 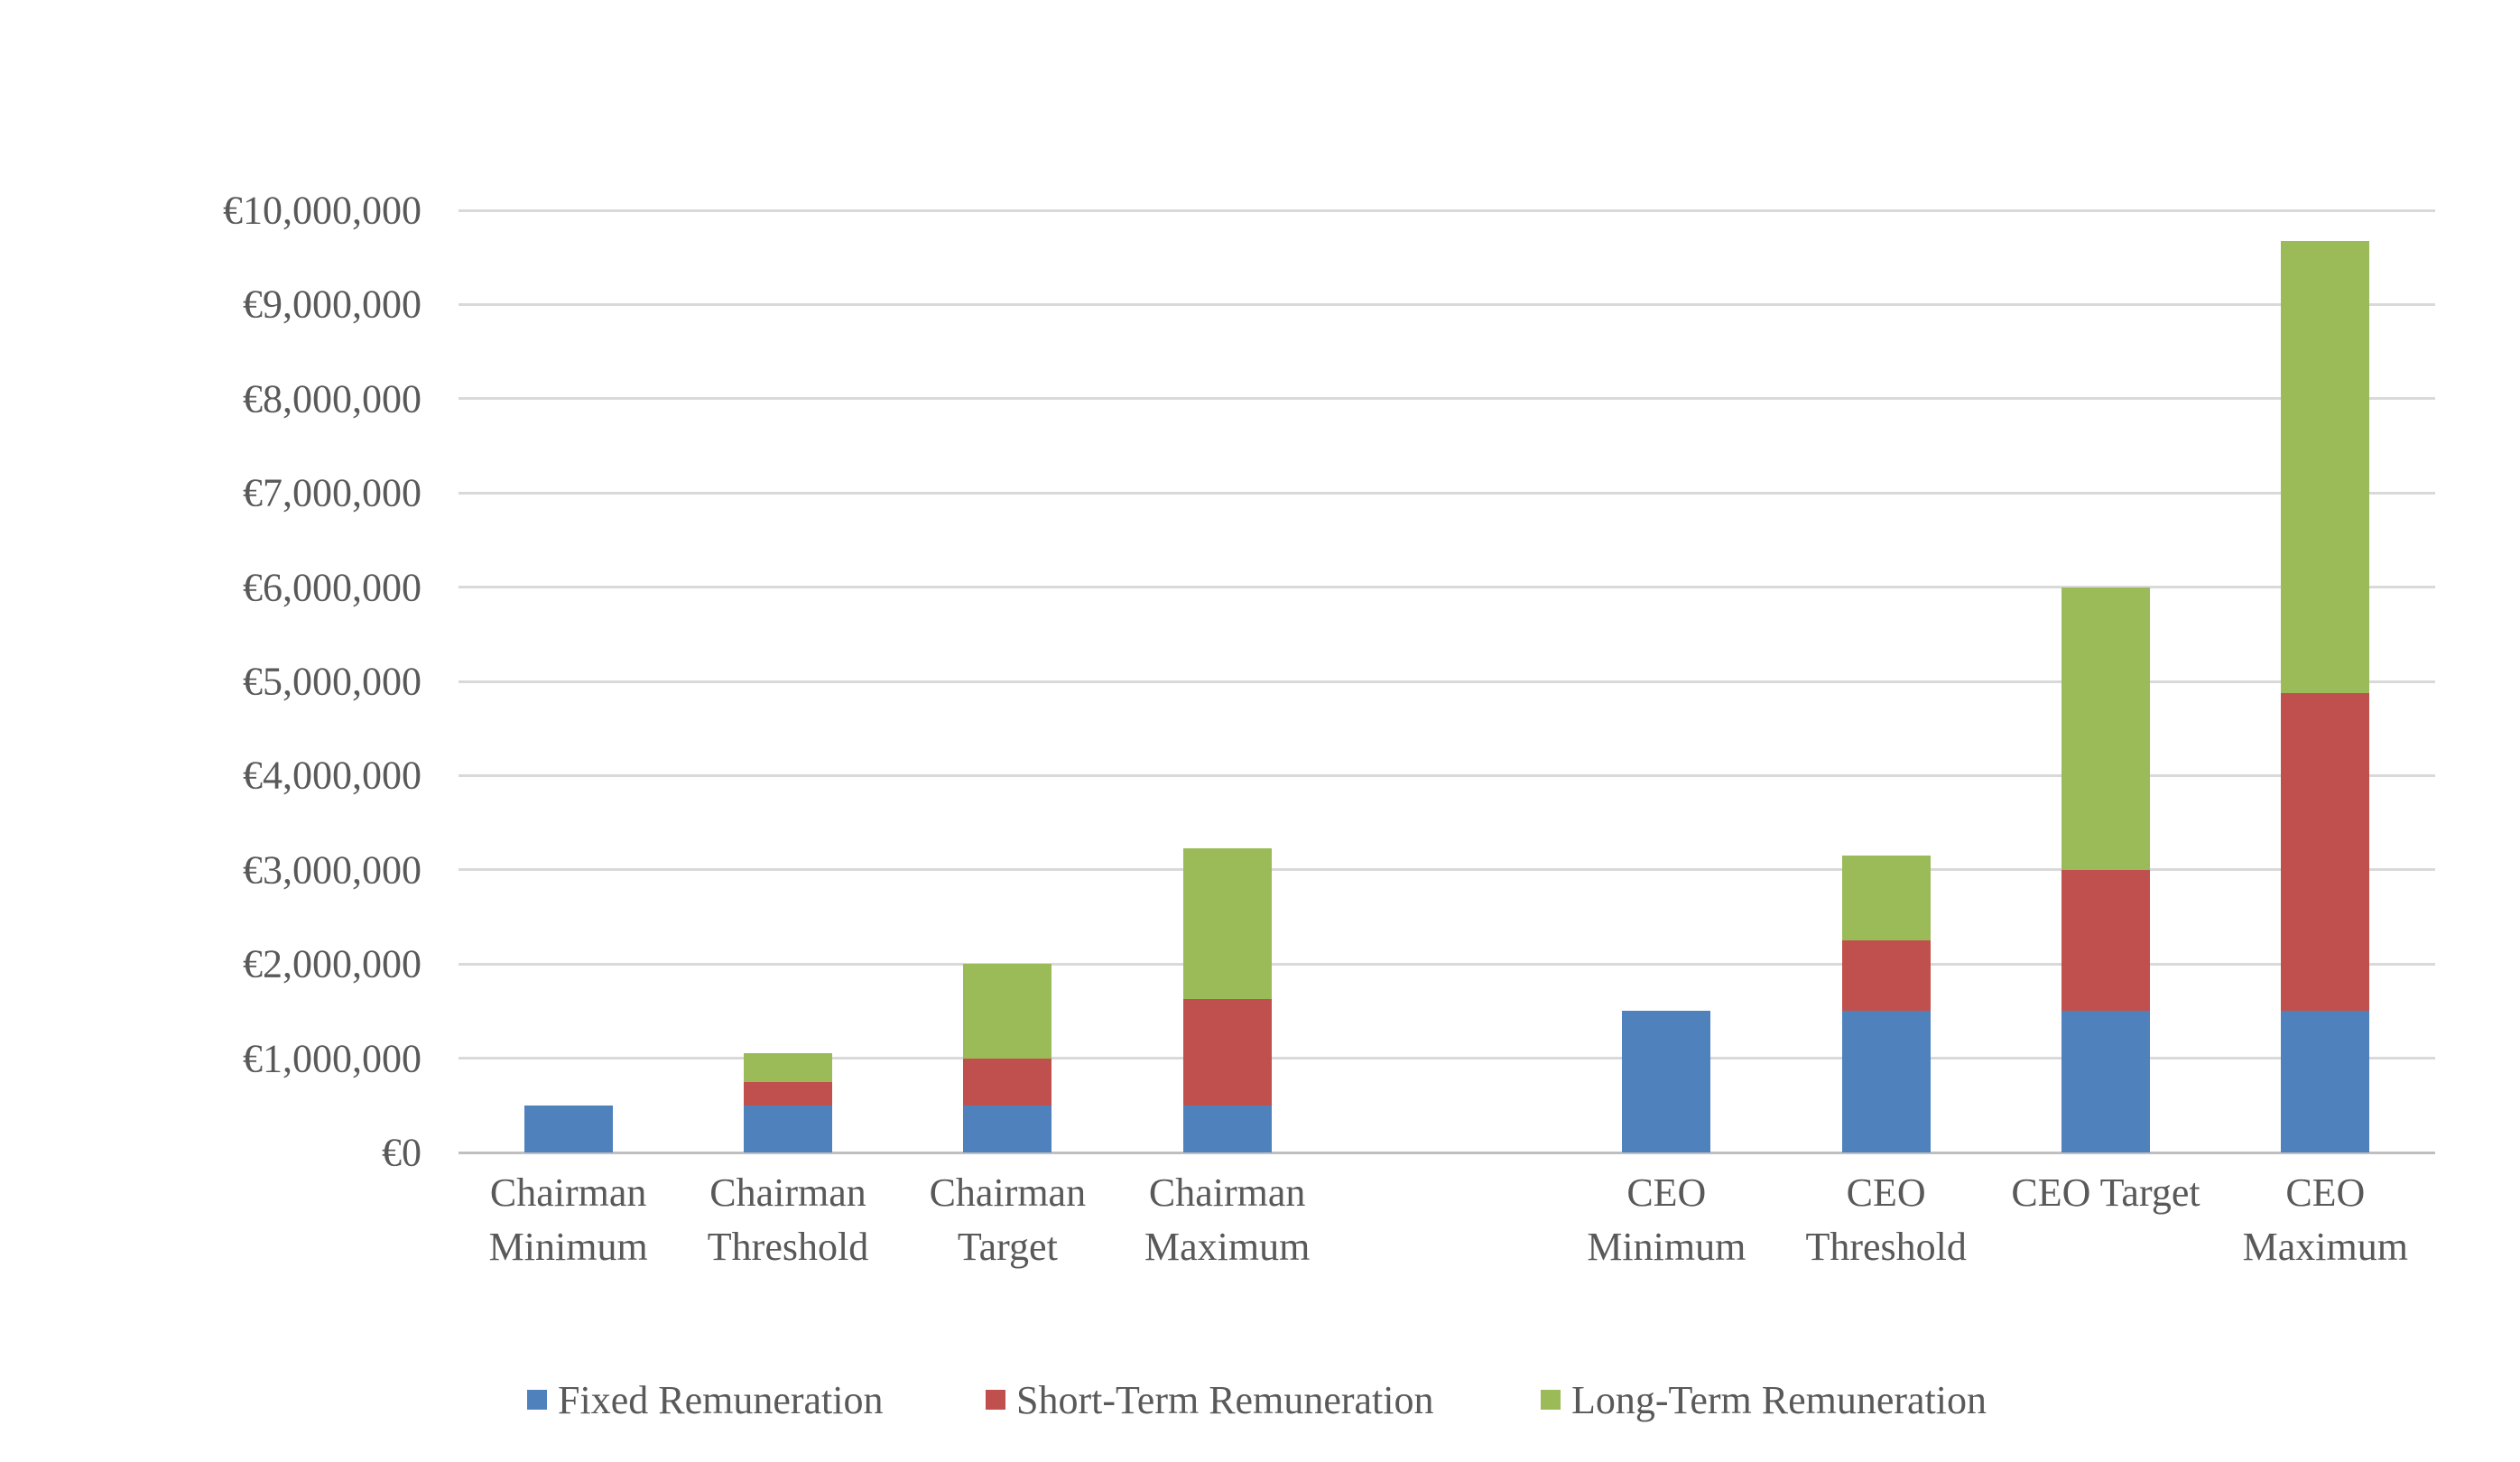 I want to click on bar-stack-ceo-threshold, so click(x=1886, y=681).